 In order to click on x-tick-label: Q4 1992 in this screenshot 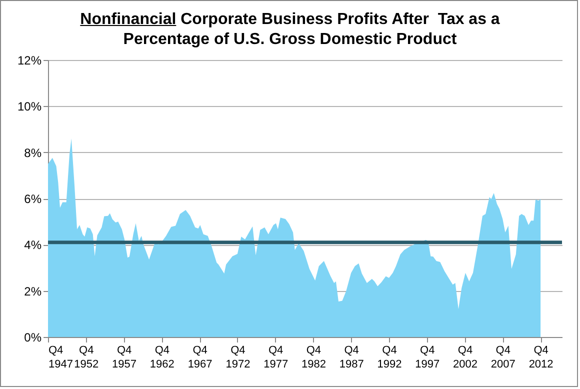, I will do `click(389, 357)`.